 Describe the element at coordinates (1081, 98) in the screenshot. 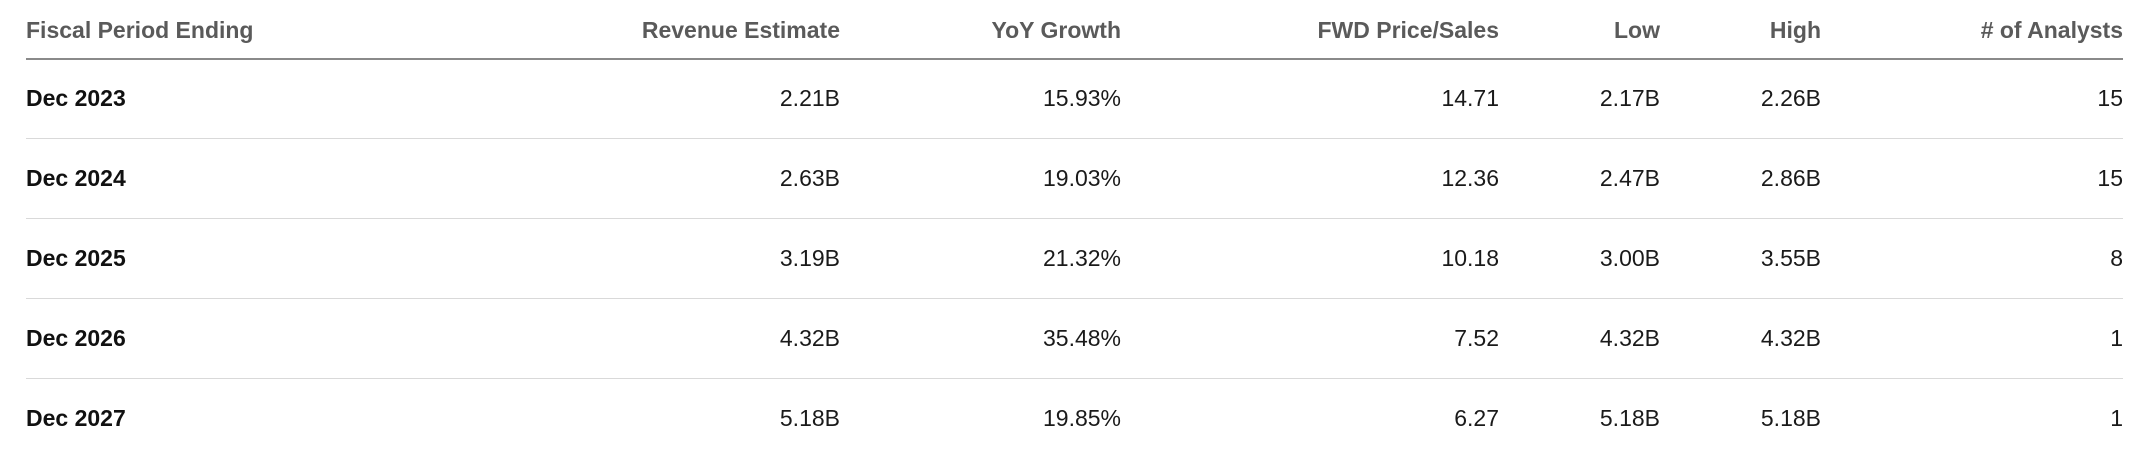

I see `value-cell: 15.93%` at that location.